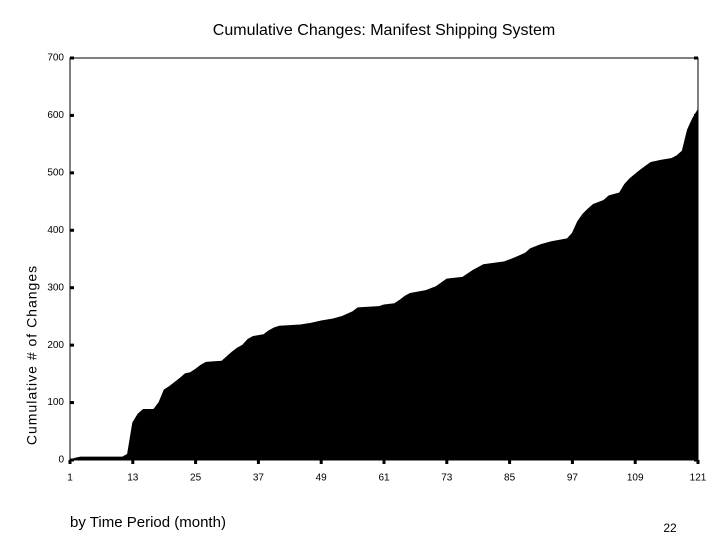  I want to click on x-tick-label: 85, so click(510, 478).